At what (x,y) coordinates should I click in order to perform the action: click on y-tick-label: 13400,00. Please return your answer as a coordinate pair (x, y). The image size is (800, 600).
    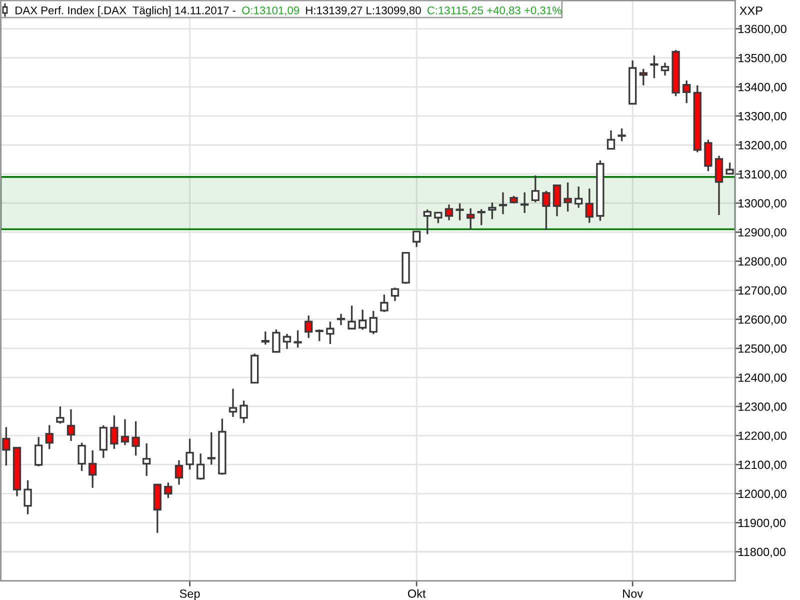
    Looking at the image, I should click on (762, 87).